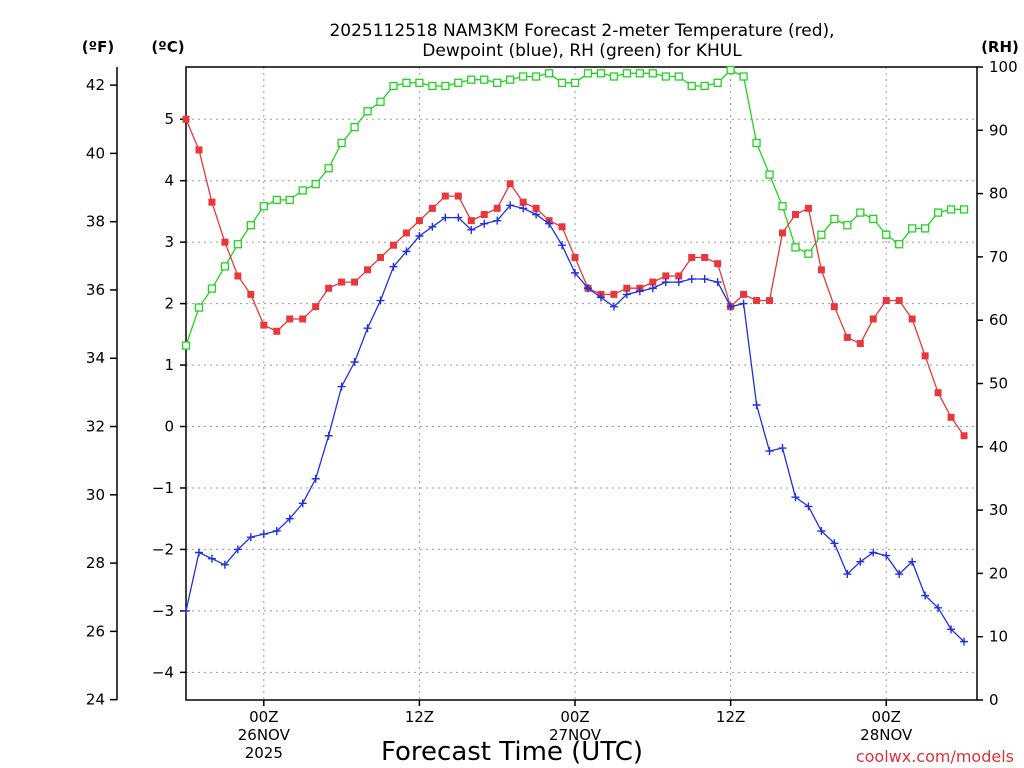  I want to click on credit-text: coolwx.com/models, so click(935, 756).